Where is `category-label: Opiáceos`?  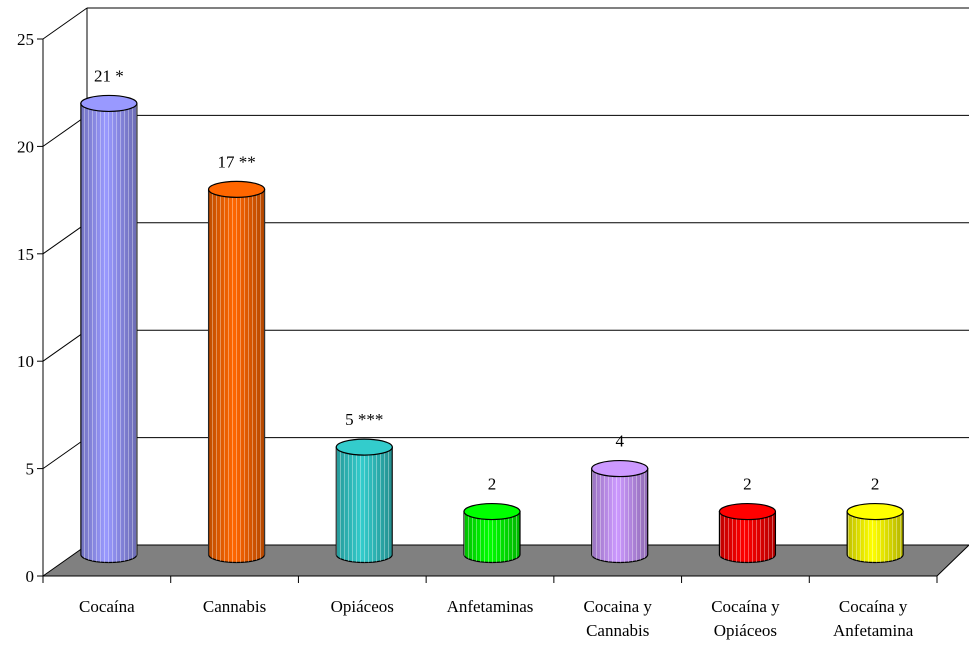 category-label: Opiáceos is located at coordinates (362, 606).